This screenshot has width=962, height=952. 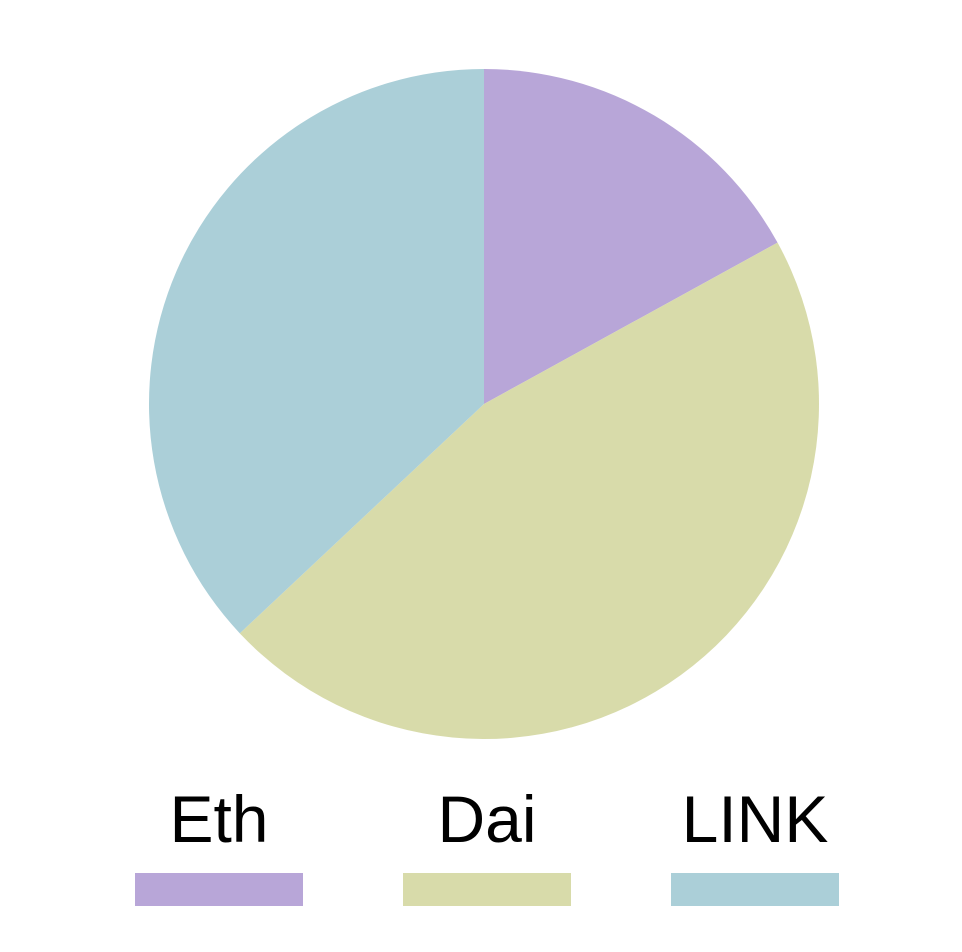 What do you see at coordinates (631, 236) in the screenshot?
I see `pie-slice-eth` at bounding box center [631, 236].